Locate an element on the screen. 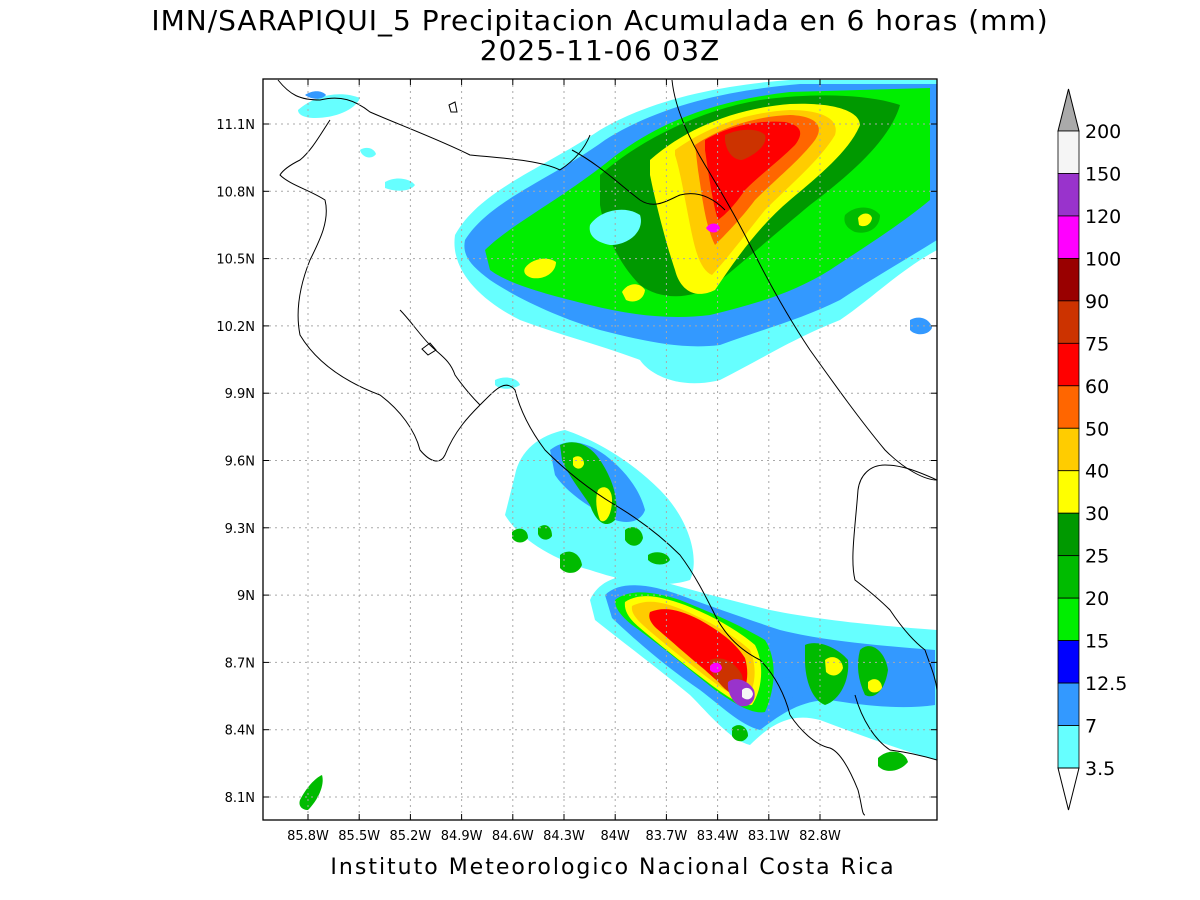 The height and width of the screenshot is (900, 1200). precip-area-north-darkred is located at coordinates (745, 144).